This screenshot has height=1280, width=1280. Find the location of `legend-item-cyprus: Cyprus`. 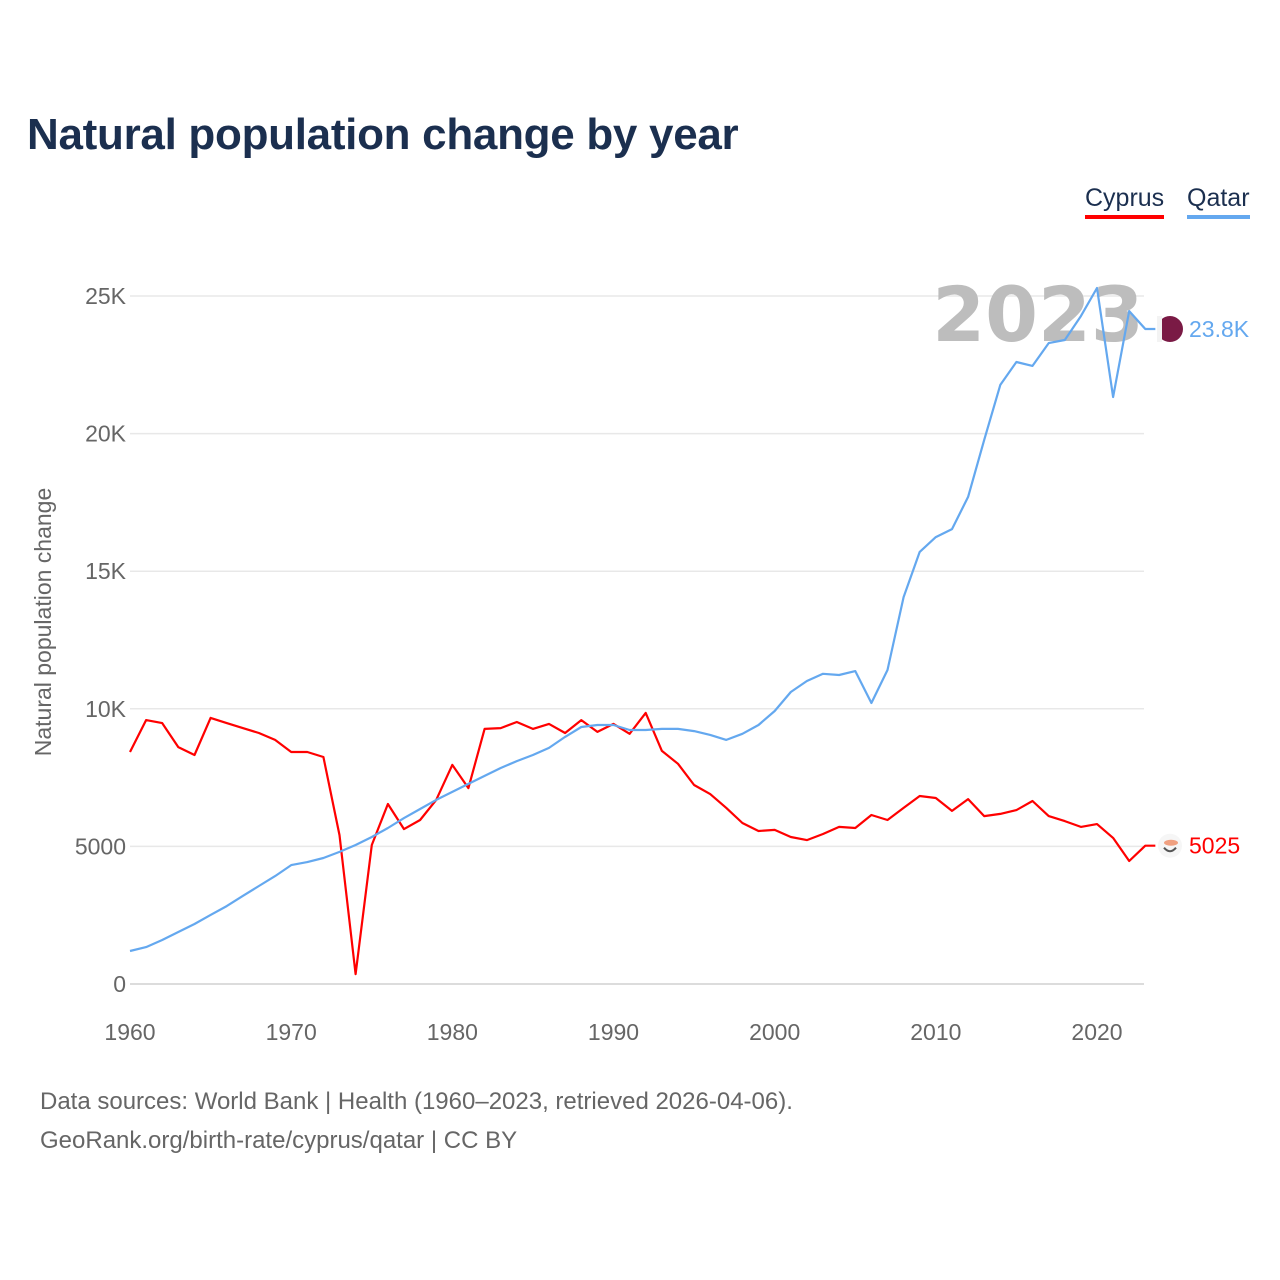

legend-item-cyprus: Cyprus is located at coordinates (1125, 201).